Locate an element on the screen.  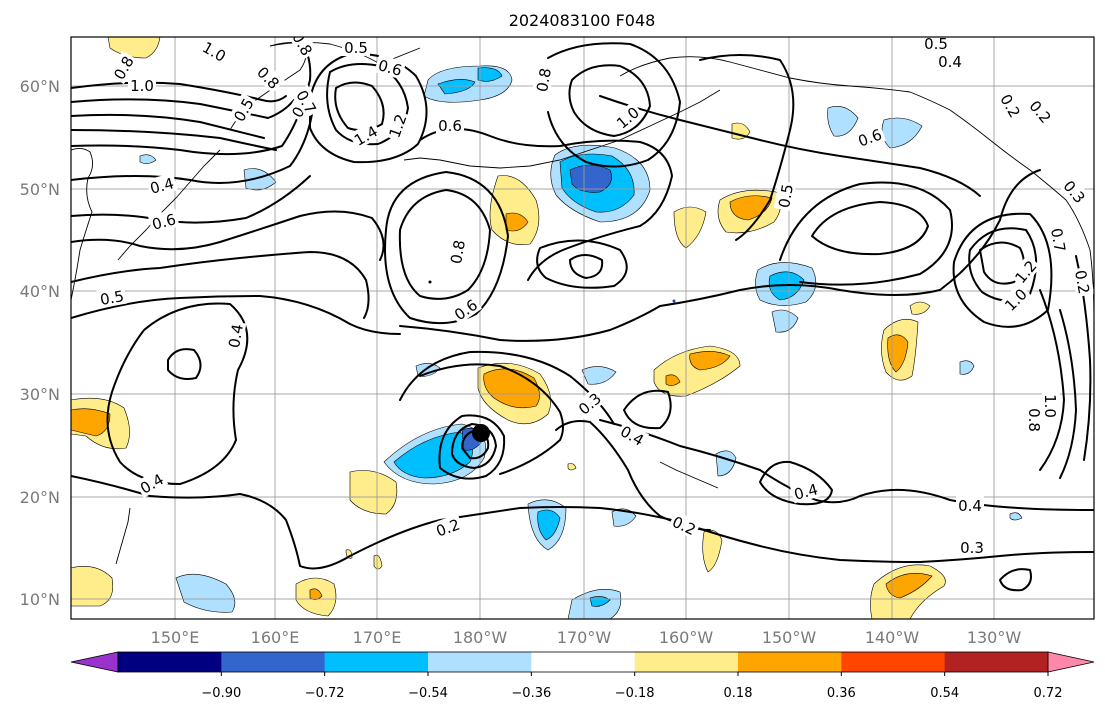
colorbar-extend-high is located at coordinates (1071, 662).